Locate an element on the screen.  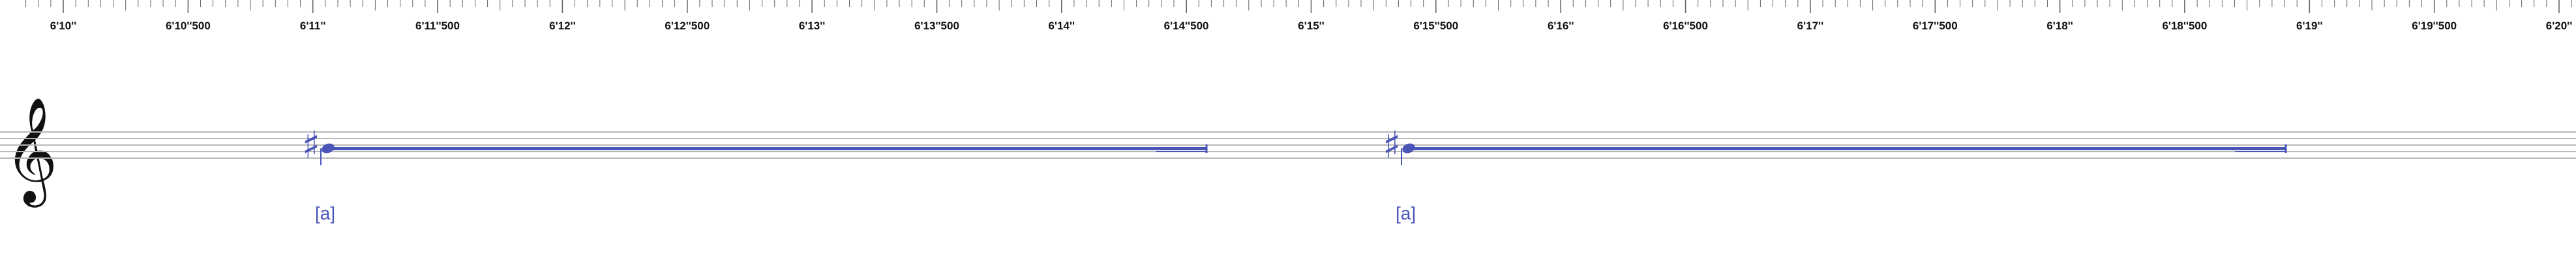
treble-clef-icon: 𝄞 is located at coordinates (31, 153).